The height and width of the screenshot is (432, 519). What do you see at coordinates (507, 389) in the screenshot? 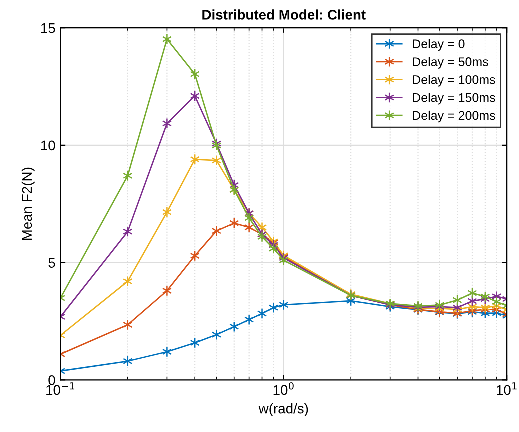
I see `x-tick-label: 10$^{1}$` at bounding box center [507, 389].